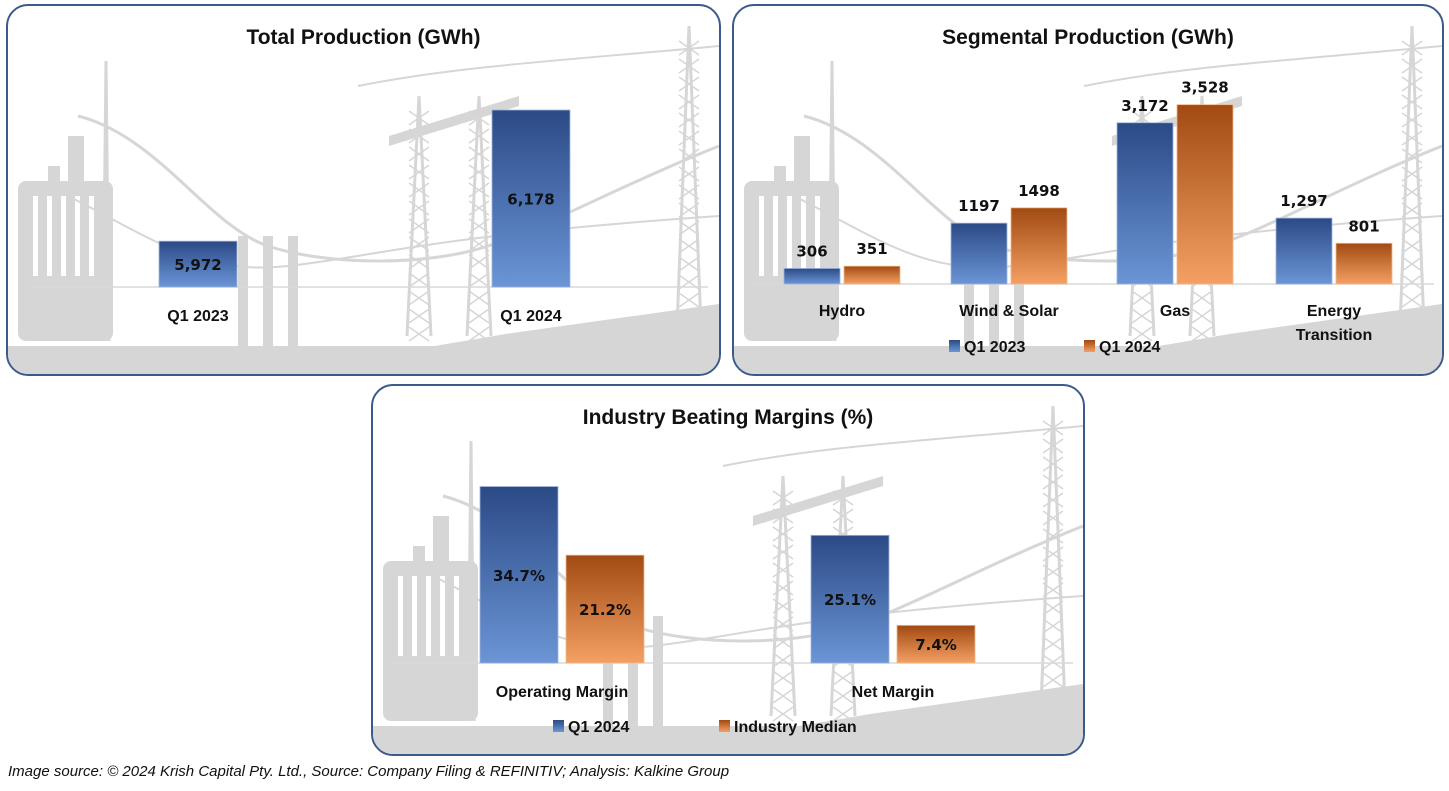 Image resolution: width=1449 pixels, height=791 pixels. Describe the element at coordinates (1088, 37) in the screenshot. I see `chart-title: Segmental Production (GWh)` at that location.